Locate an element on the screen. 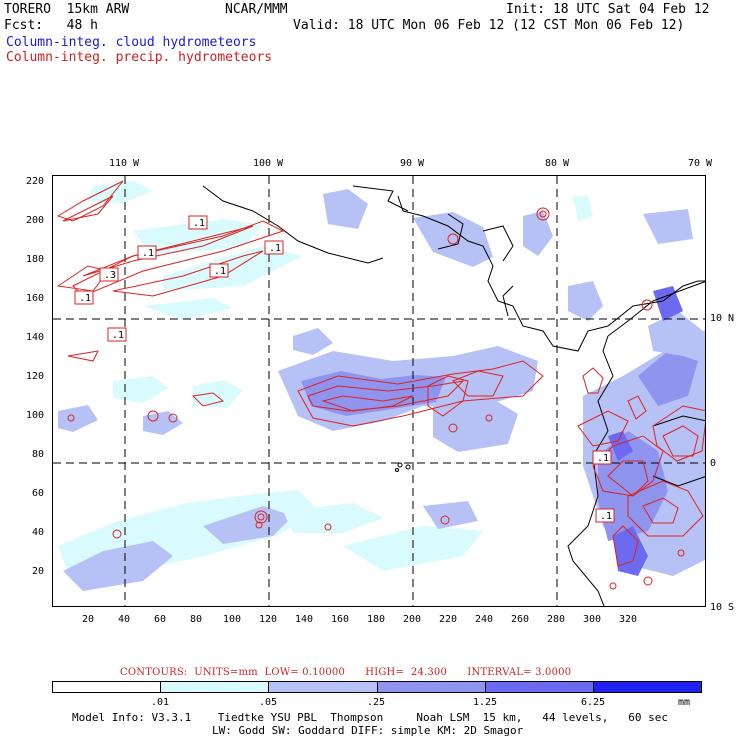 This screenshot has height=740, width=740. y-tick: 100 is located at coordinates (35, 415).